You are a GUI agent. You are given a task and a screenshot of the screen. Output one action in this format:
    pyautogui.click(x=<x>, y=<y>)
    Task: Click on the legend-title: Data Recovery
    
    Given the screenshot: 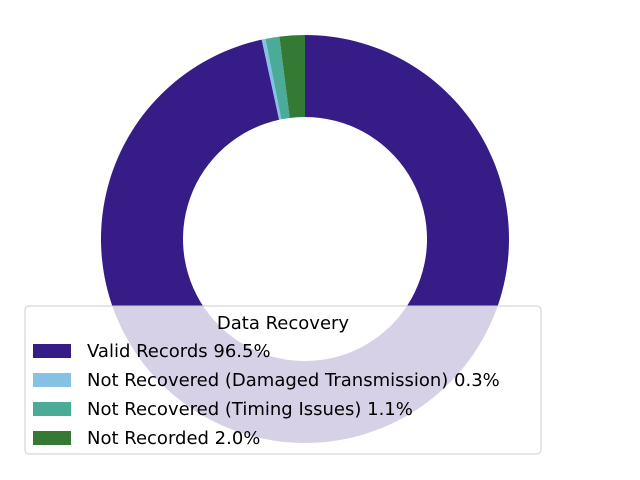 What is the action you would take?
    pyautogui.click(x=283, y=323)
    